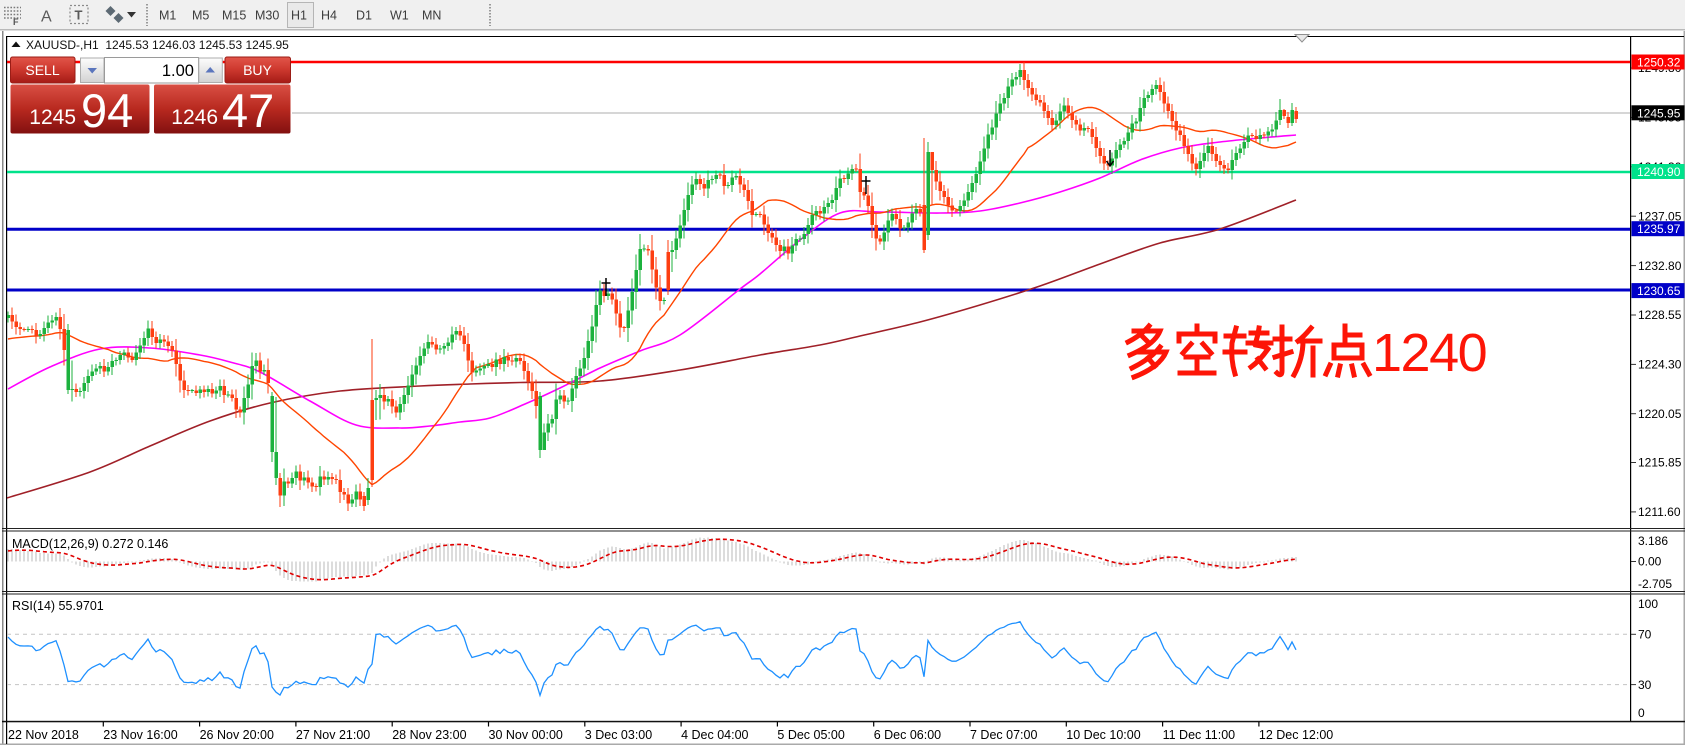 The width and height of the screenshot is (1685, 745). Describe the element at coordinates (1659, 512) in the screenshot. I see `svg-text: 1211.60` at that location.